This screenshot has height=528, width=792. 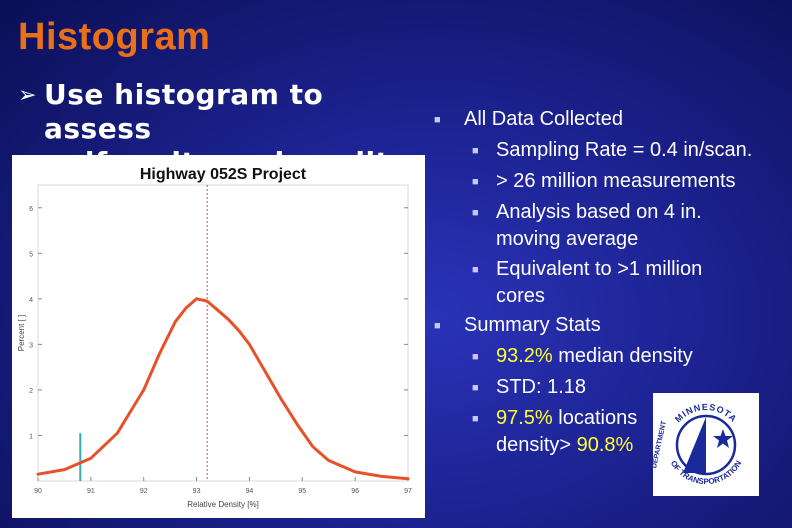 I want to click on mndot-logo: MINNESOTA DEPARTMENT OF TRANSPORTATION, so click(x=705, y=444).